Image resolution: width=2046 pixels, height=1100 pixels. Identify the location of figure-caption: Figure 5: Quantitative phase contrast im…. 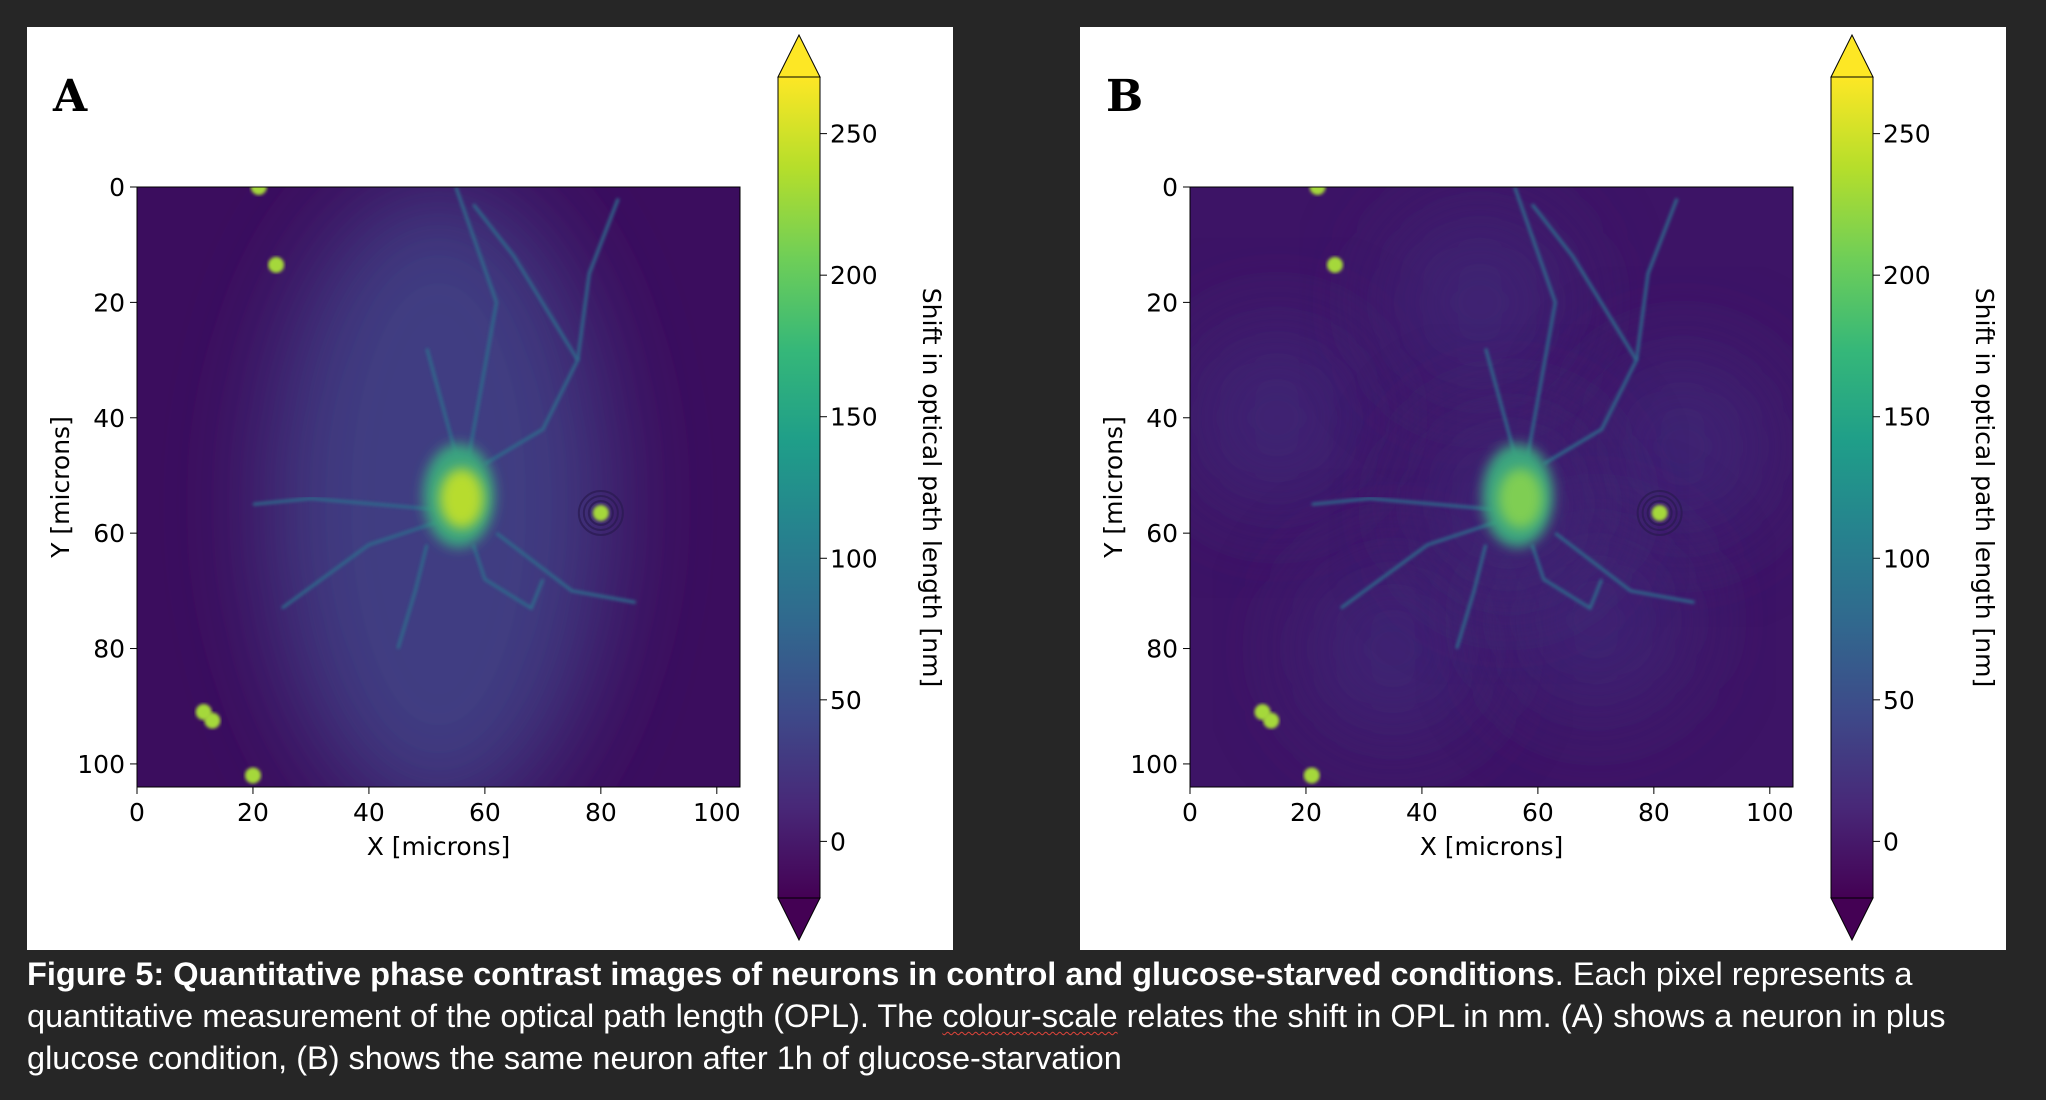
(1017, 1016).